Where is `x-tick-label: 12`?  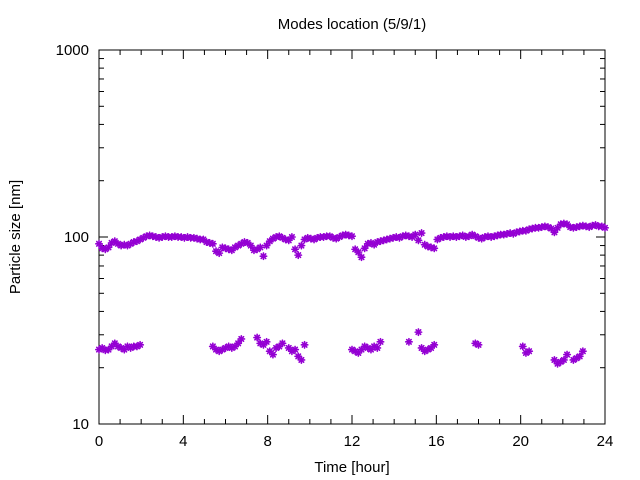 x-tick-label: 12 is located at coordinates (352, 441).